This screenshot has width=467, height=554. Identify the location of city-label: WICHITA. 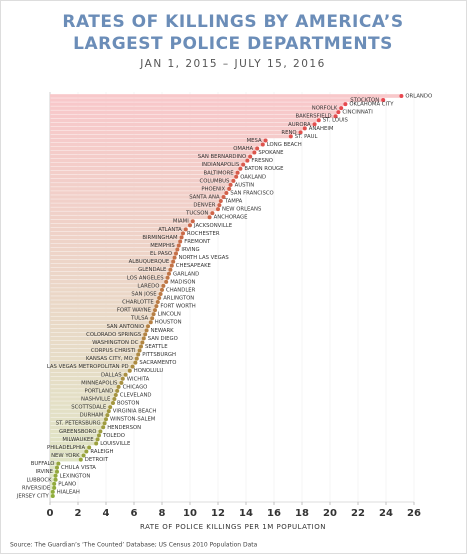
(138, 379).